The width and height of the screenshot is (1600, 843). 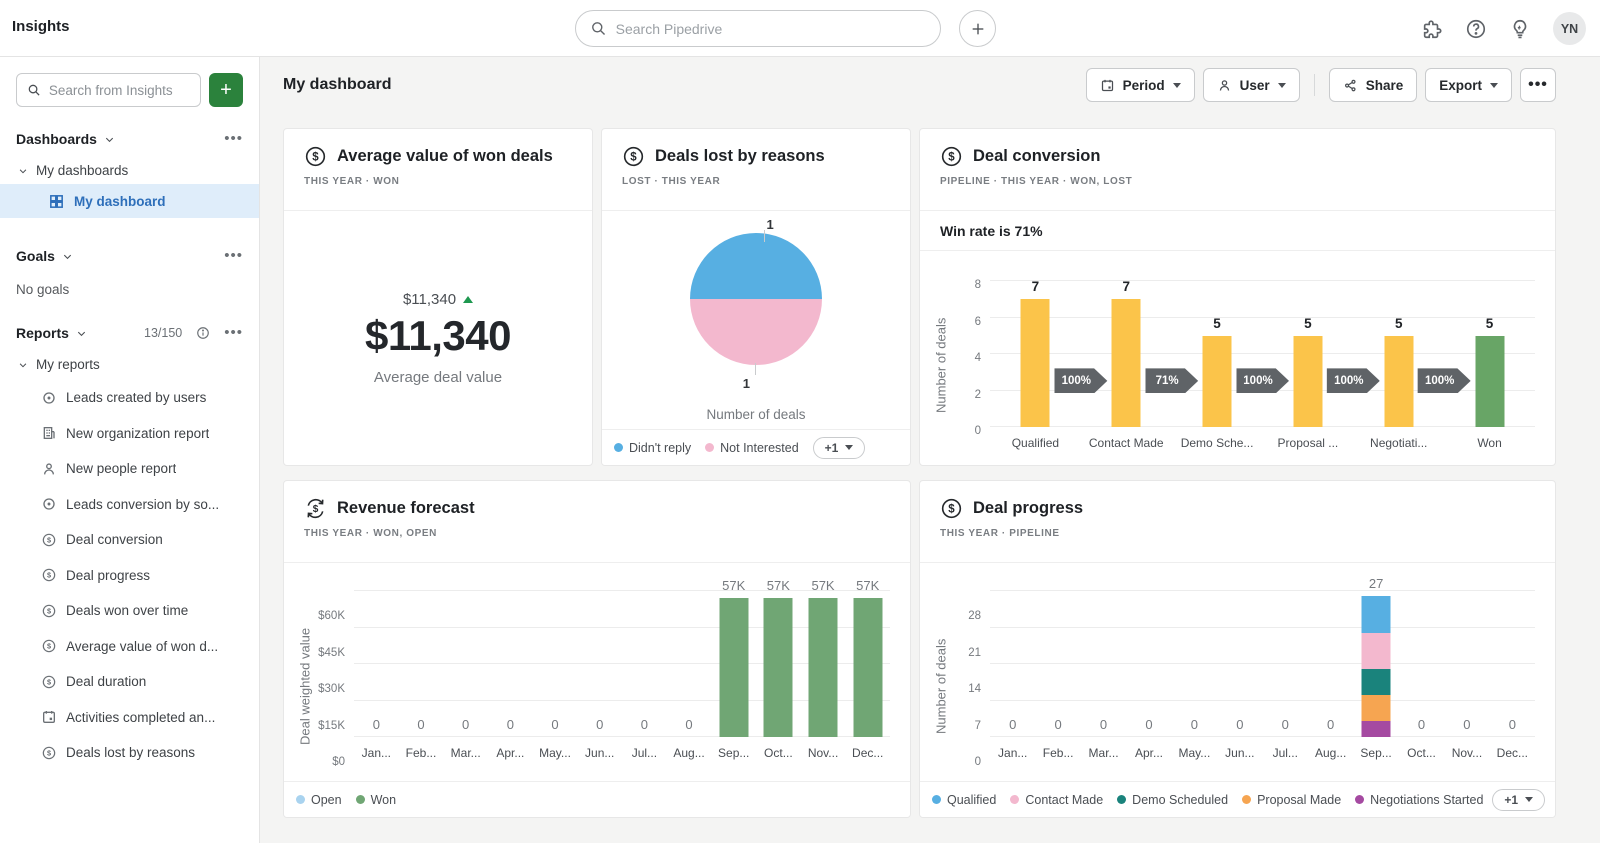 I want to click on x-axis-label: Contact Made, so click(x=1126, y=443).